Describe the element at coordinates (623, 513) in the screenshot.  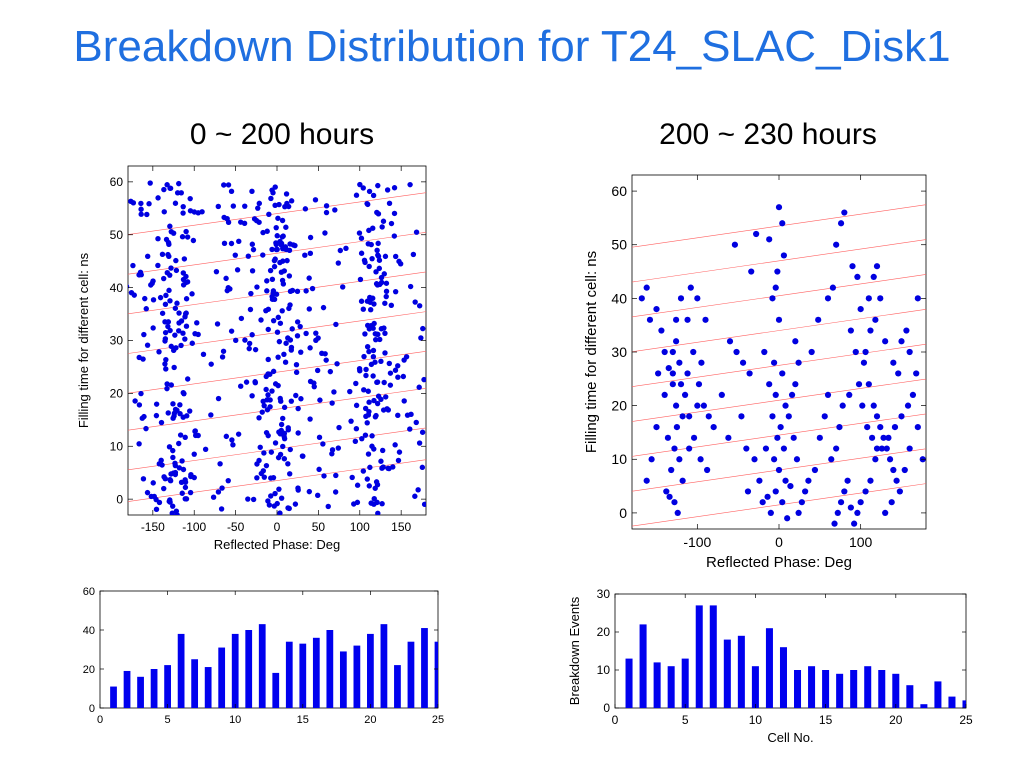
I see `y-tick-label: 0` at that location.